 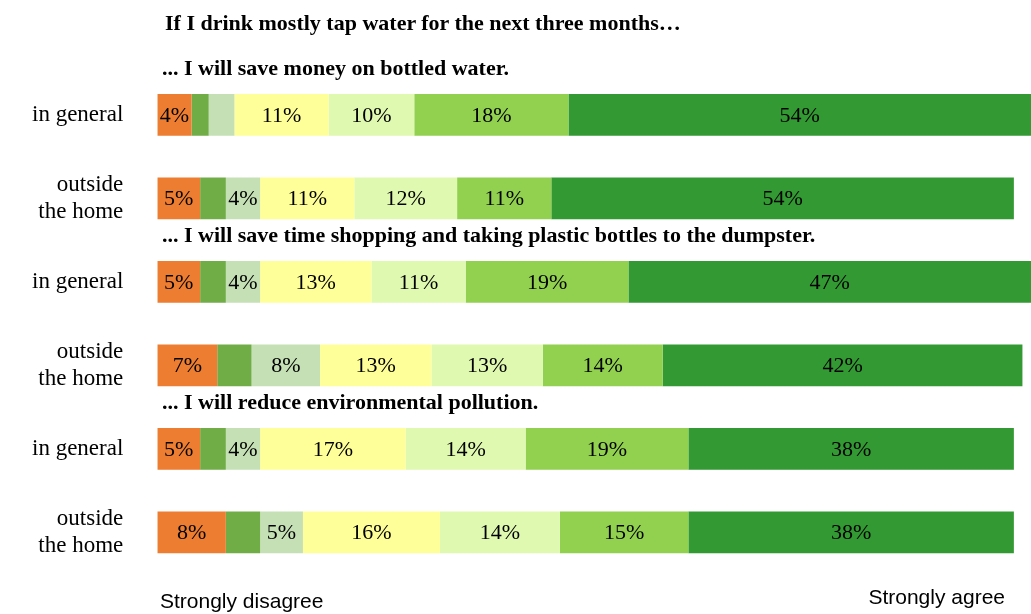 I want to click on data-label: 47%, so click(x=829, y=281).